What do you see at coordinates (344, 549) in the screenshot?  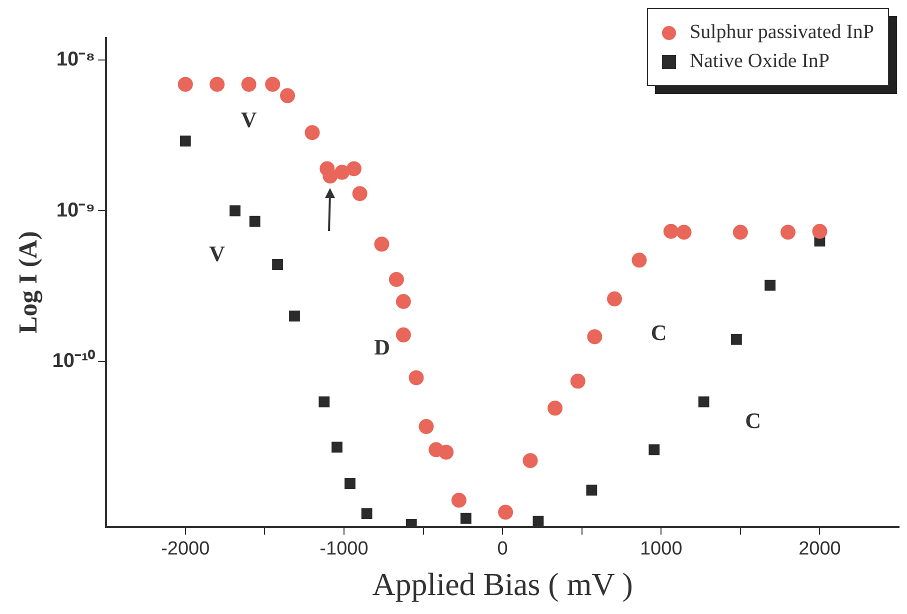 I see `x-tick-label: -1000` at bounding box center [344, 549].